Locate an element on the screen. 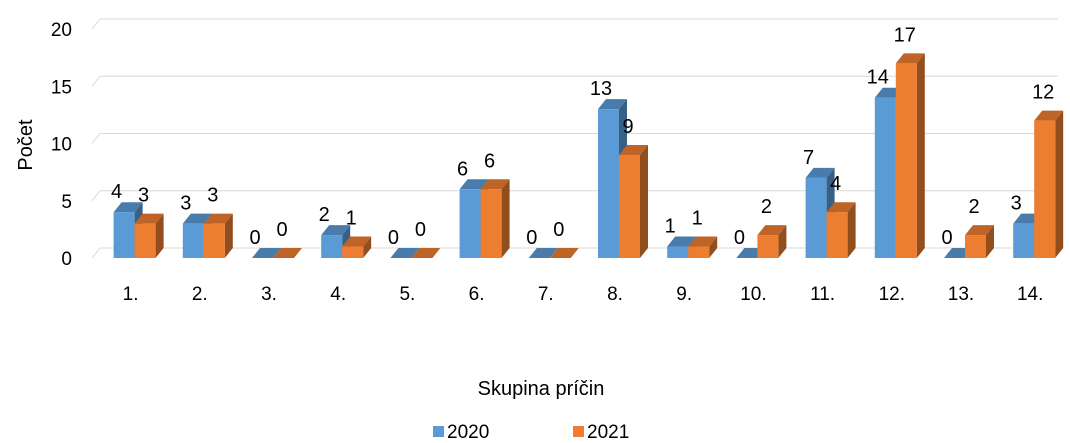  x-axis-title: Skupina príčin is located at coordinates (541, 389).